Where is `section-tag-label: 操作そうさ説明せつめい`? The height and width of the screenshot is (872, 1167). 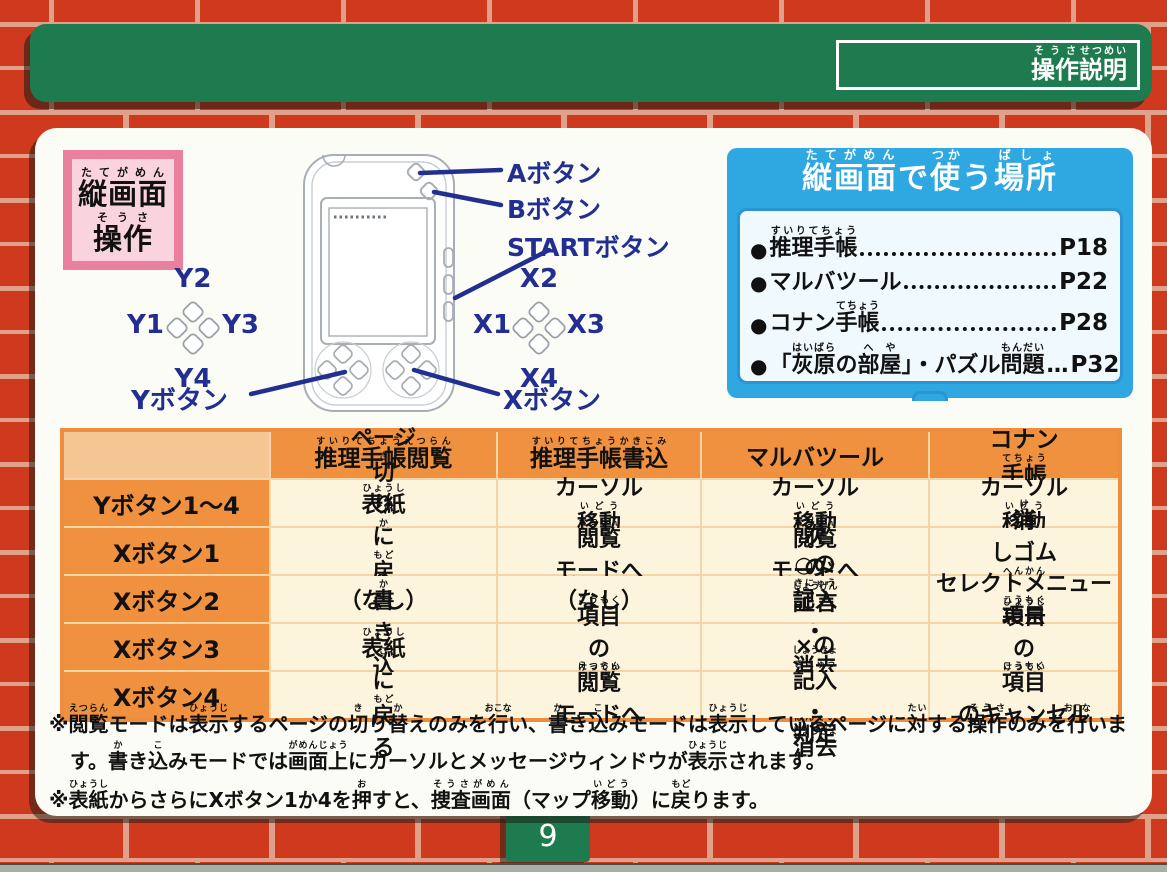
section-tag-label: 操作そうさ説明せつめい is located at coordinates (1079, 64).